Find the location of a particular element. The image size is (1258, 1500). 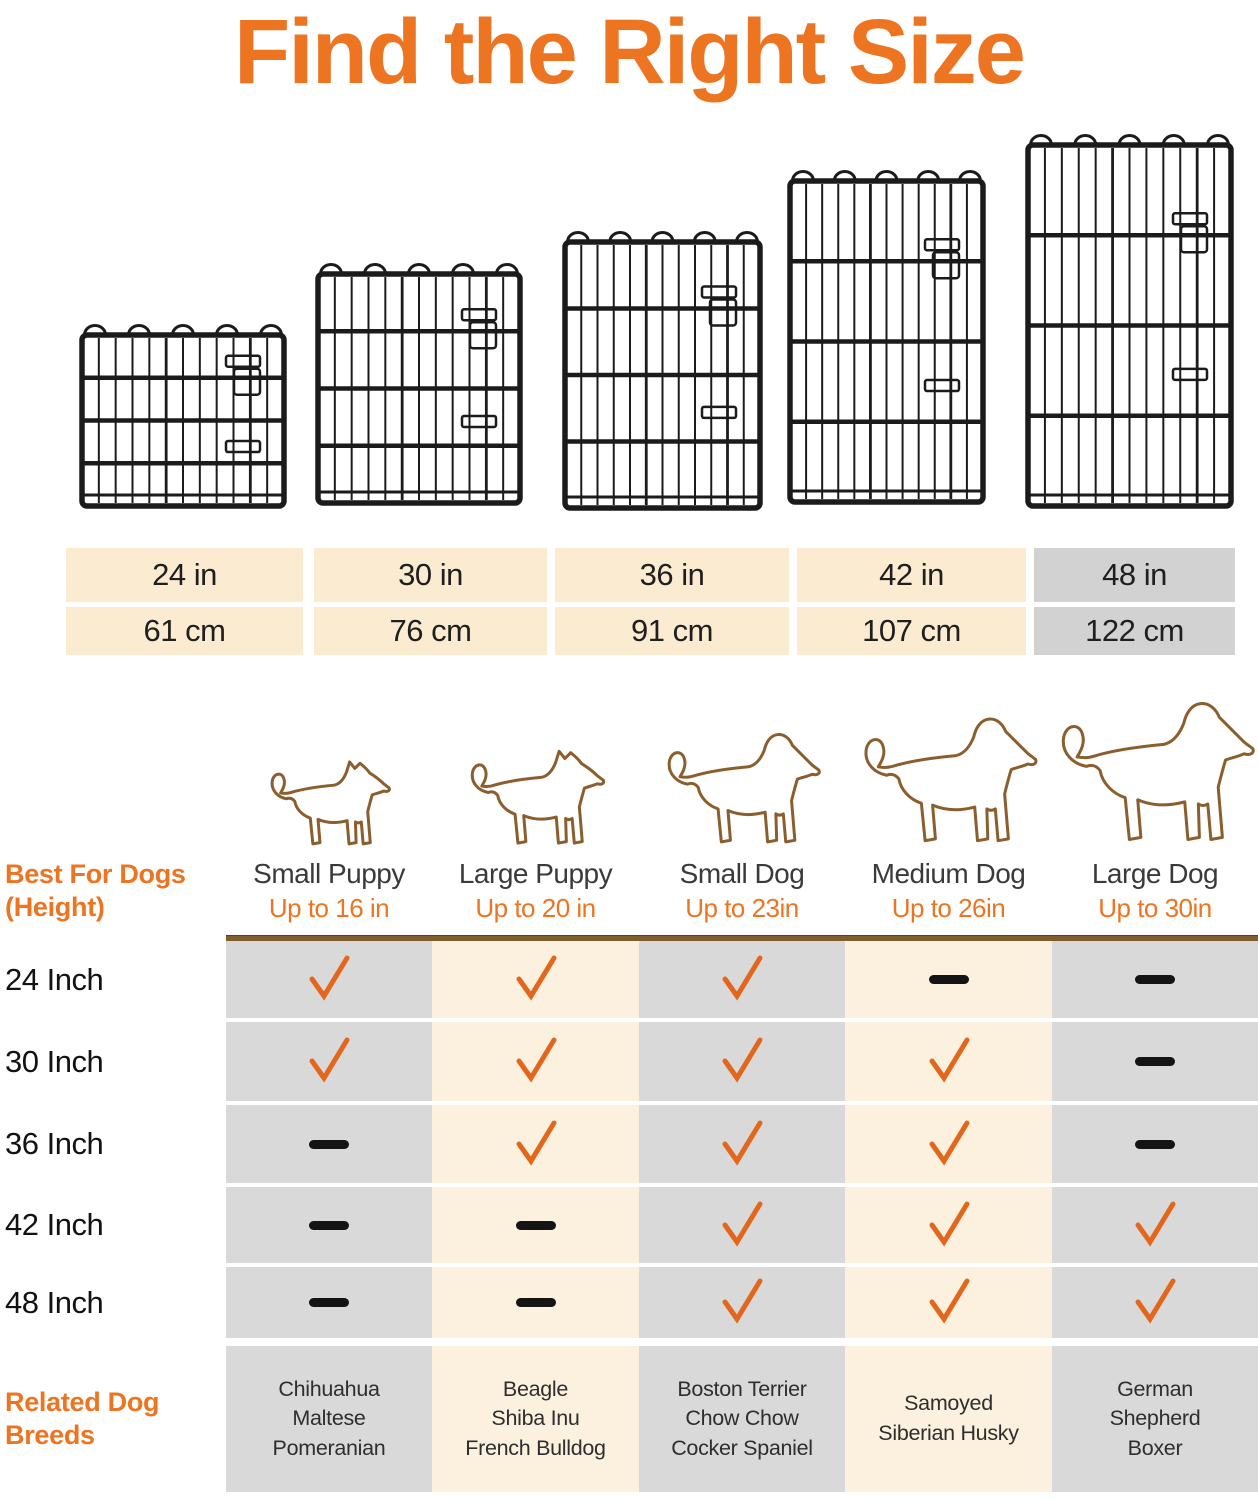

page-title: Find the Right Size is located at coordinates (630, 52).